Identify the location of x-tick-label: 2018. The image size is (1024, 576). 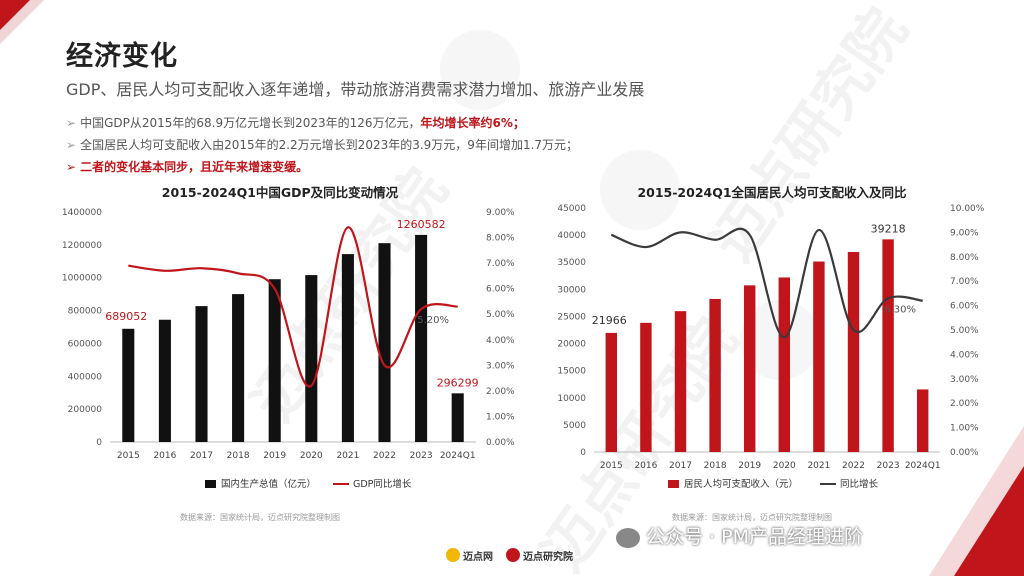
(238, 456).